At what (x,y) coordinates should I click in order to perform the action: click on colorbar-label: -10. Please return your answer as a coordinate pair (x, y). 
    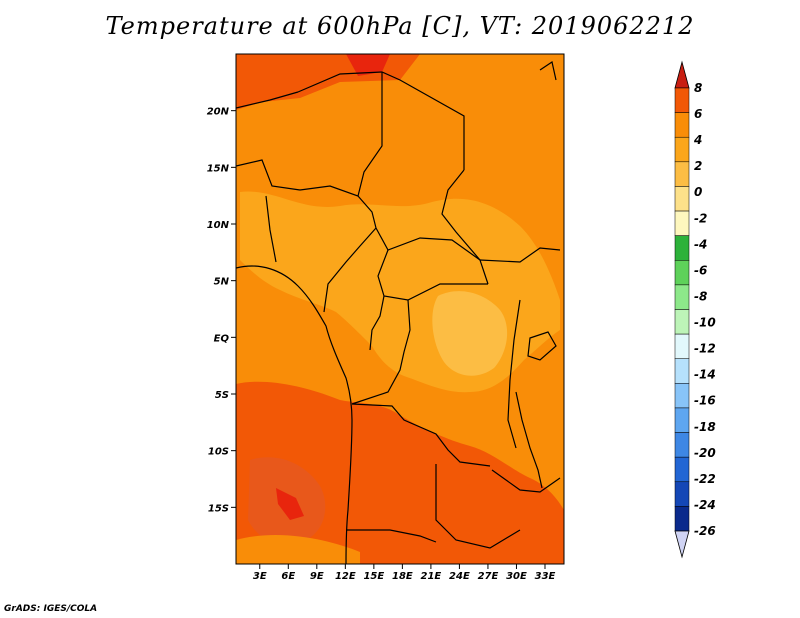
    Looking at the image, I should click on (705, 323).